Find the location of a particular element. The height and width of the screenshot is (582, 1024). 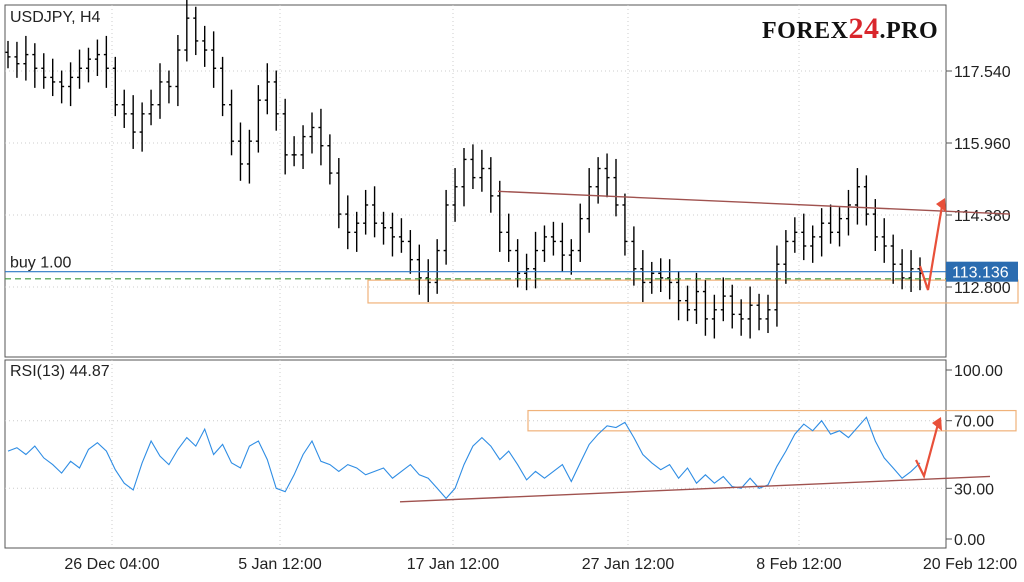

x-tick-label: 27 Jan 12:00 is located at coordinates (628, 564).